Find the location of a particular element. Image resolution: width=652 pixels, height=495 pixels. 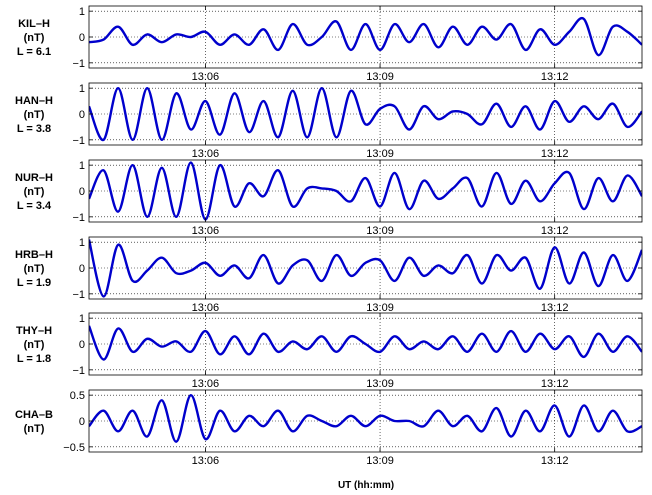

panel-label-line: CHA–B is located at coordinates (34, 415).